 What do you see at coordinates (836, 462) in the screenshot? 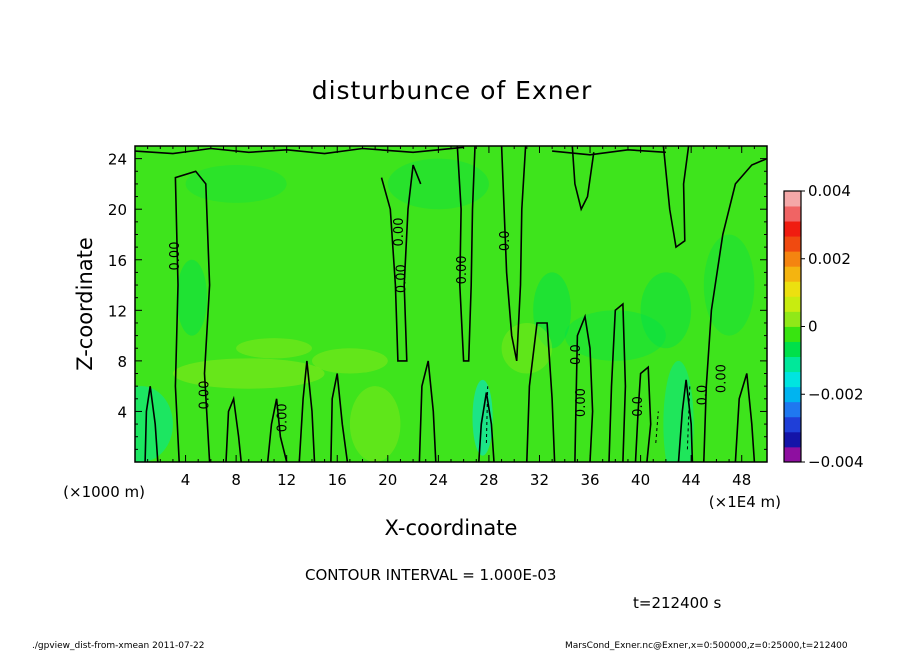
I see `colorbar-tick-label: −0.004` at bounding box center [836, 462].